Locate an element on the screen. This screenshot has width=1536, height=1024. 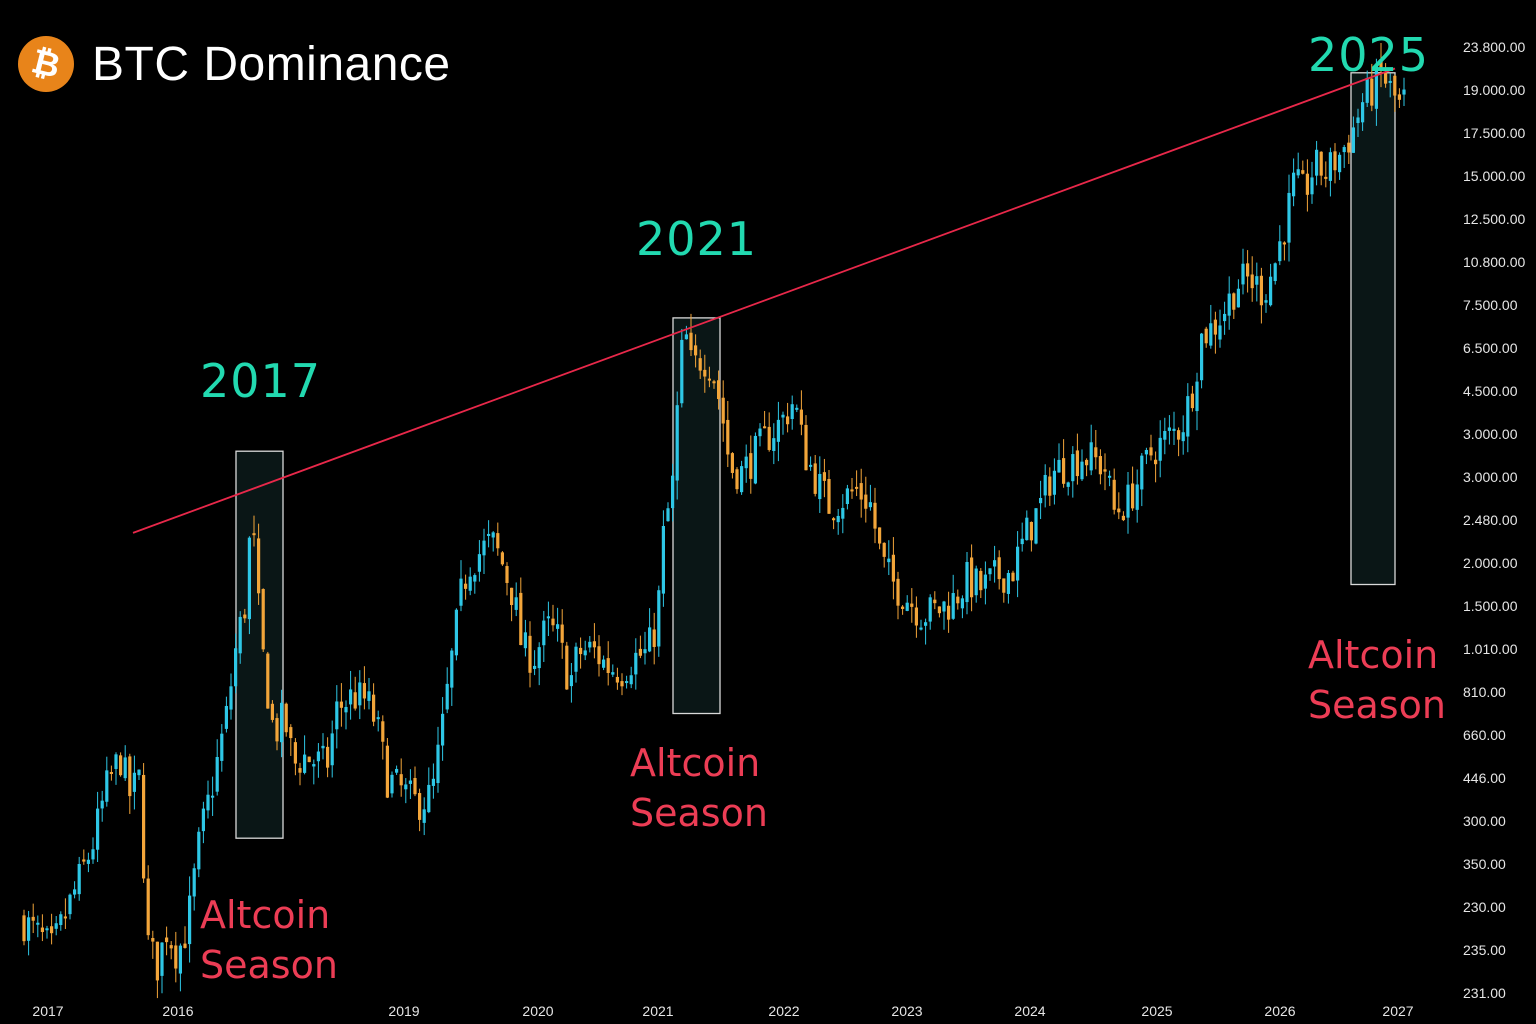
altcoin-season-label-2017: Altcoin Season is located at coordinates (269, 940).